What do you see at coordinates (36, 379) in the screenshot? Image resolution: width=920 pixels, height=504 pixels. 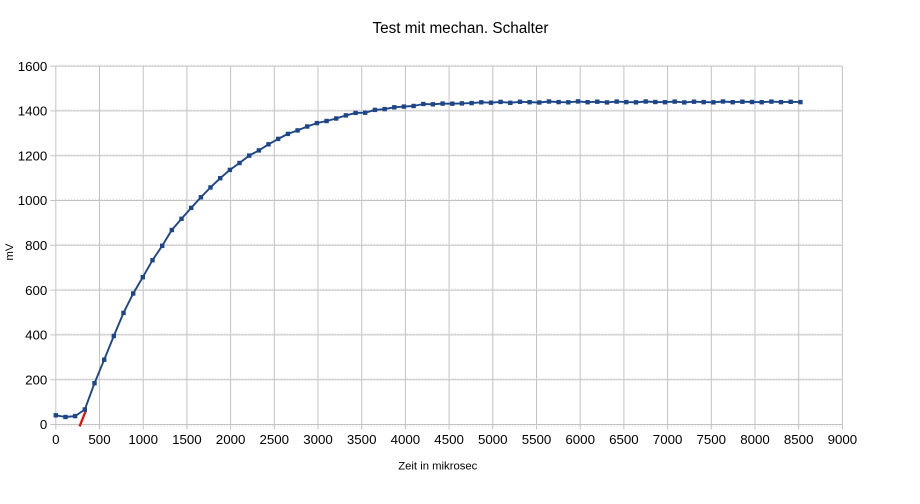 I see `svg-text: 200` at bounding box center [36, 379].